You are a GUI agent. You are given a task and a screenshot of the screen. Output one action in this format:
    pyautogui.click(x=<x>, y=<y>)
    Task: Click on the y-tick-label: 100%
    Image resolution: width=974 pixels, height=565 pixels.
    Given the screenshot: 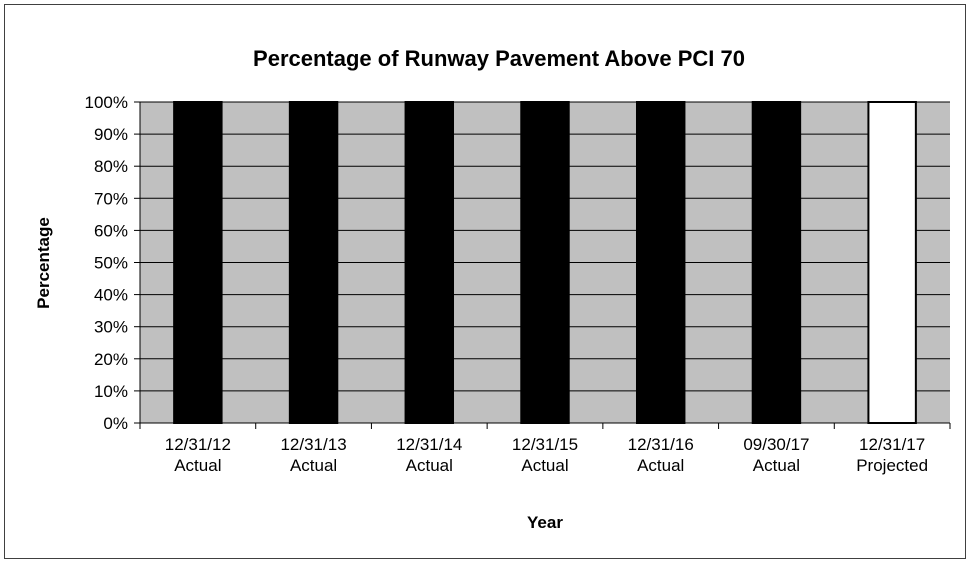 What is the action you would take?
    pyautogui.click(x=106, y=102)
    